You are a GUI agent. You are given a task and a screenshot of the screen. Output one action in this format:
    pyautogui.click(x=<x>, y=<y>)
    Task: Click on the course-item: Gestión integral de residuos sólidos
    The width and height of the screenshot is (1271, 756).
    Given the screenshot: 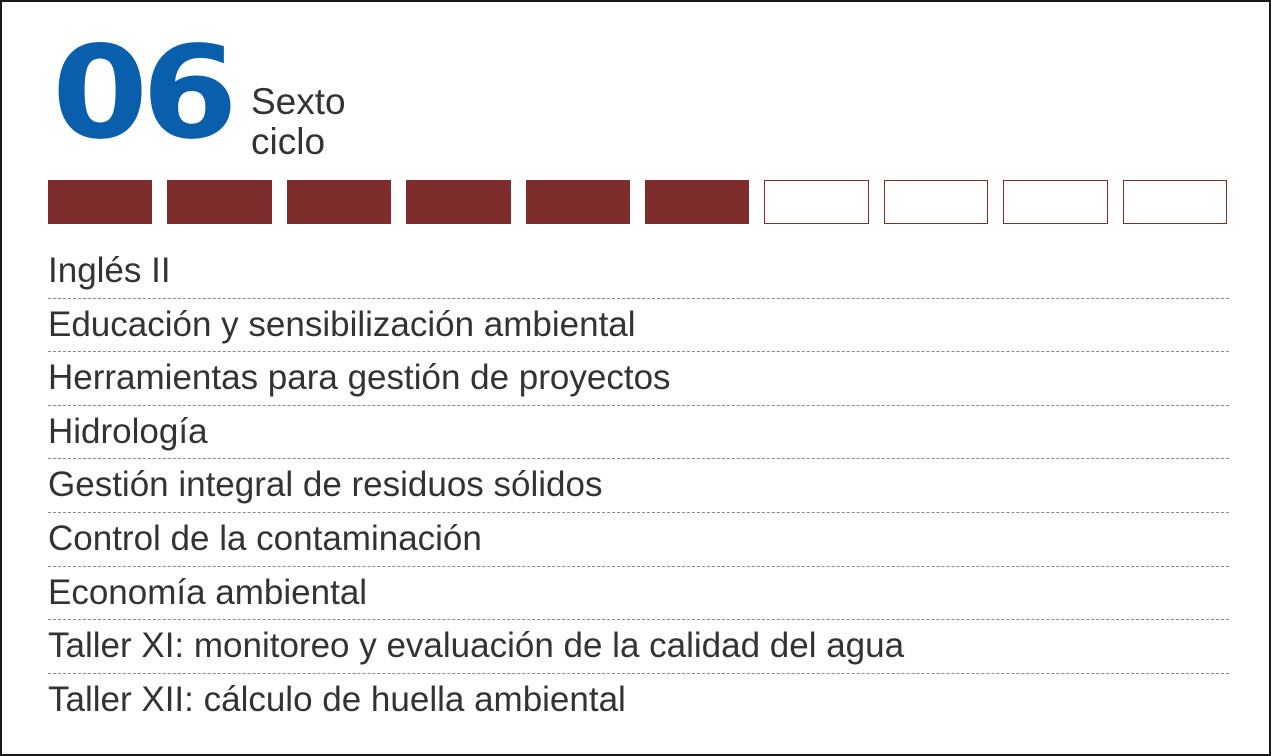 What is the action you would take?
    pyautogui.click(x=638, y=486)
    